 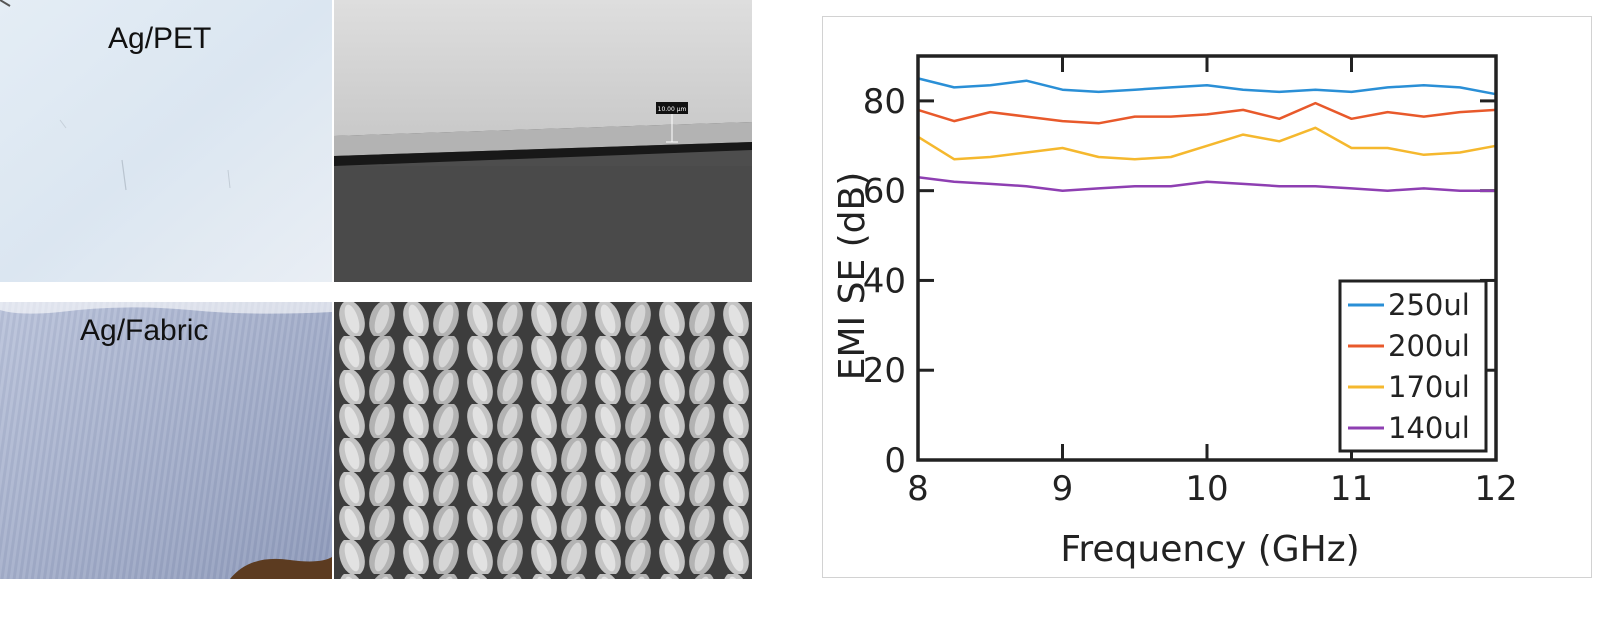 I want to click on series-line-250ul, so click(x=1207, y=86).